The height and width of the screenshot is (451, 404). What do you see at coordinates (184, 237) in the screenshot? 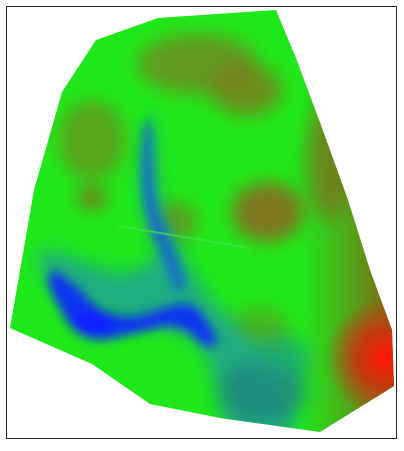
I see `linear-feature` at bounding box center [184, 237].